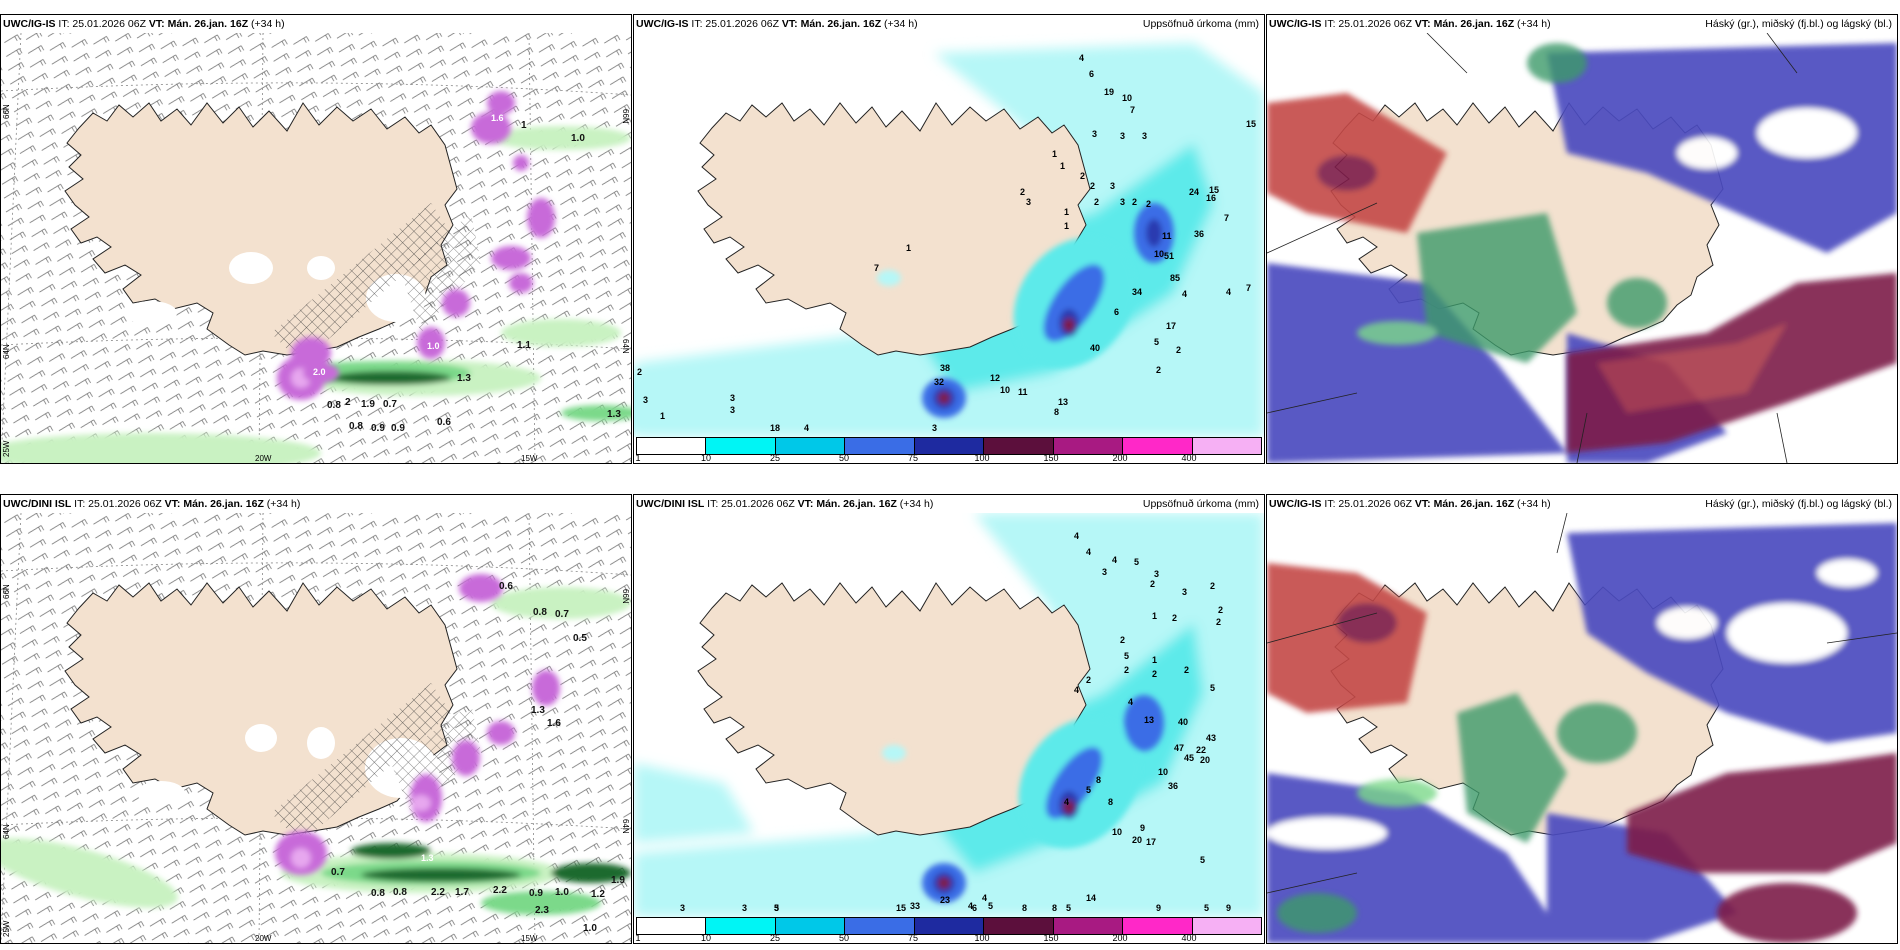 Image resolution: width=1900 pixels, height=950 pixels. I want to click on precip-value-label: 43, so click(1211, 738).